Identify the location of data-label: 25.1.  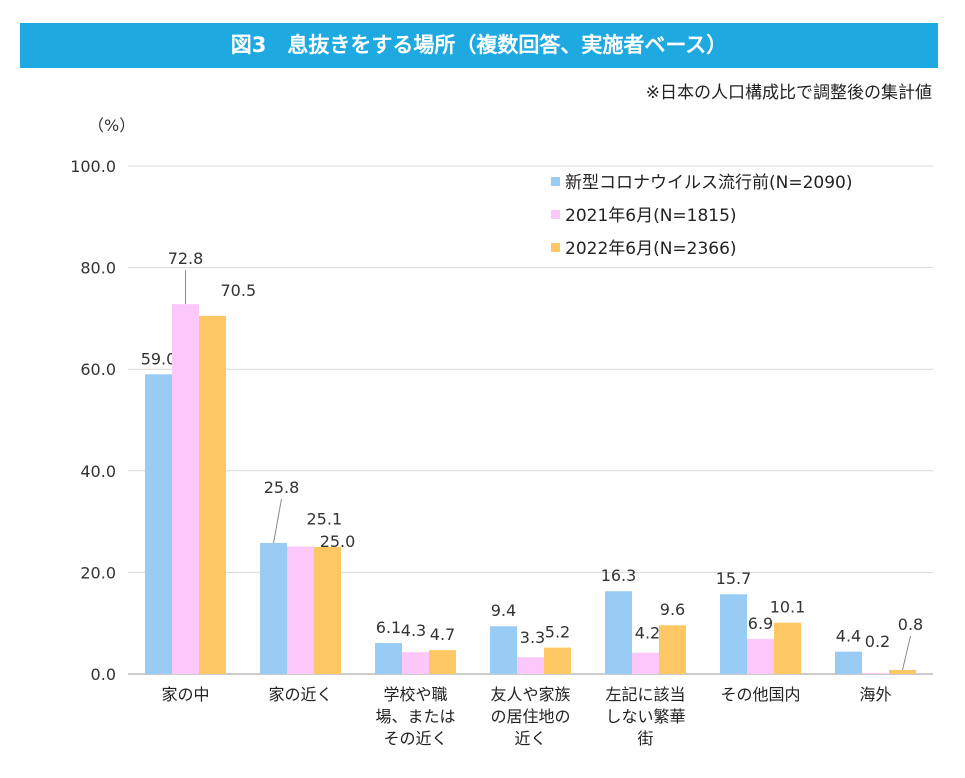
(325, 518).